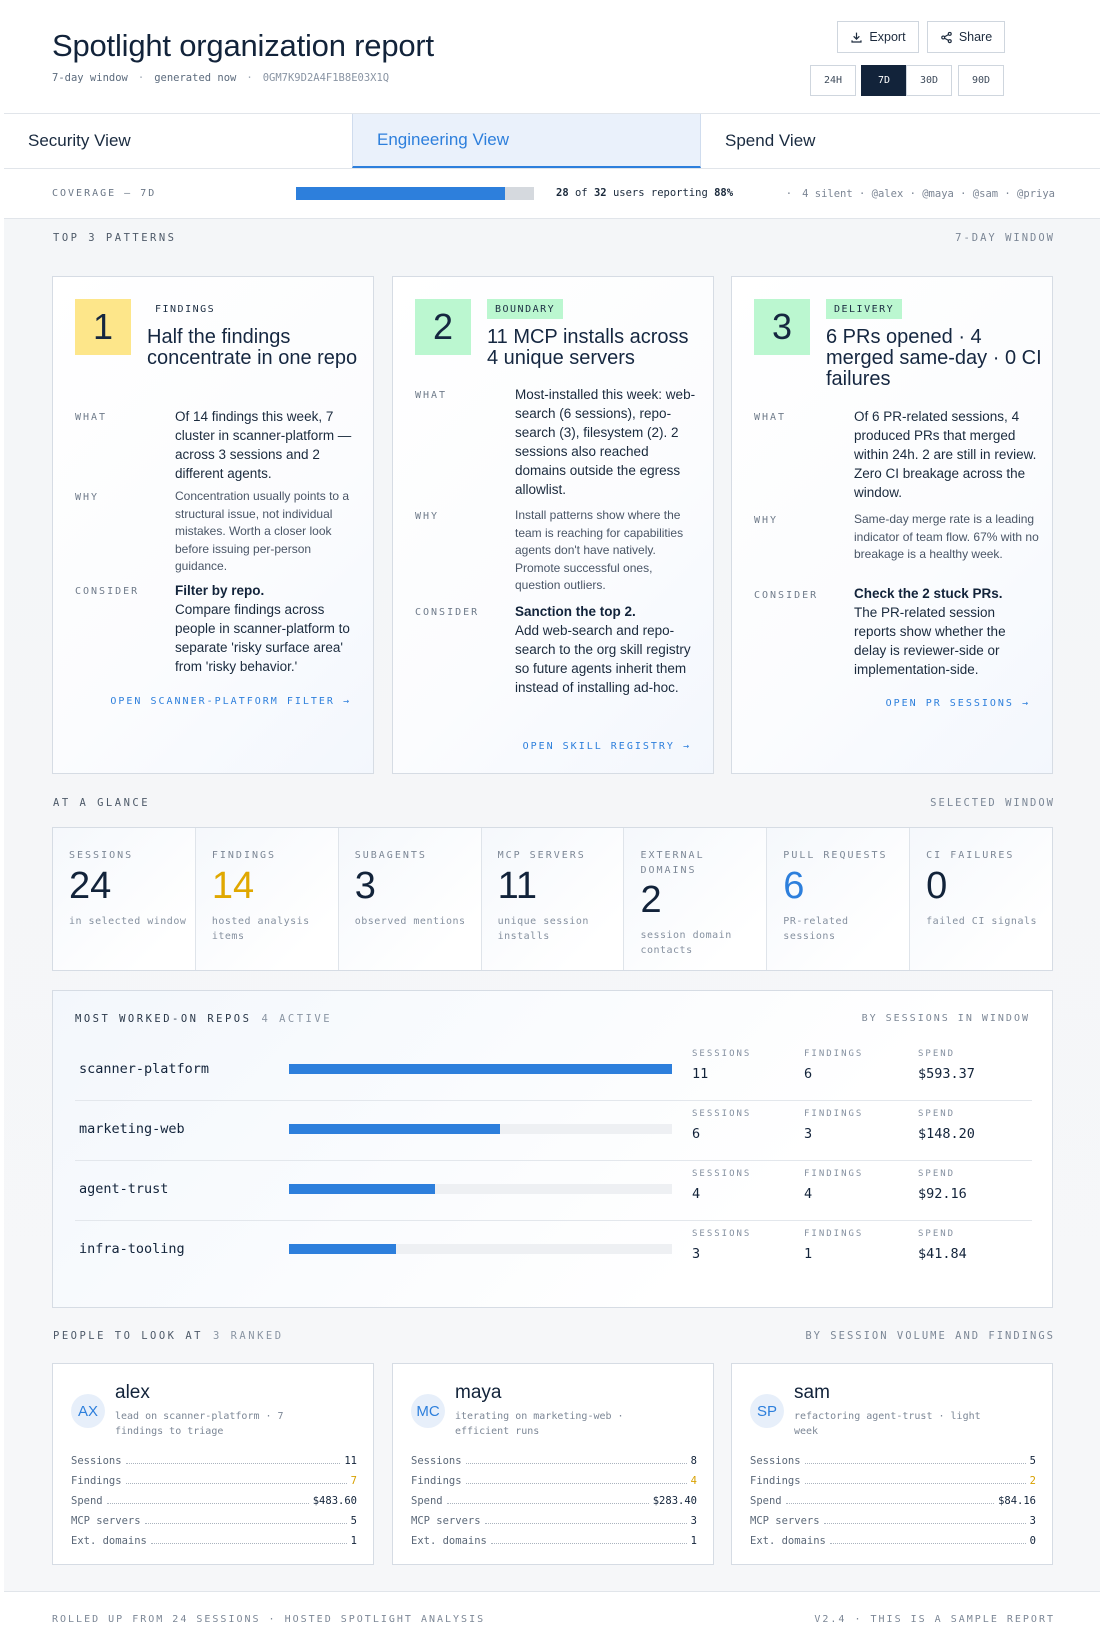 The height and width of the screenshot is (1646, 1100). I want to click on repo-spend-cell: SPEND $41.84, so click(942, 1245).